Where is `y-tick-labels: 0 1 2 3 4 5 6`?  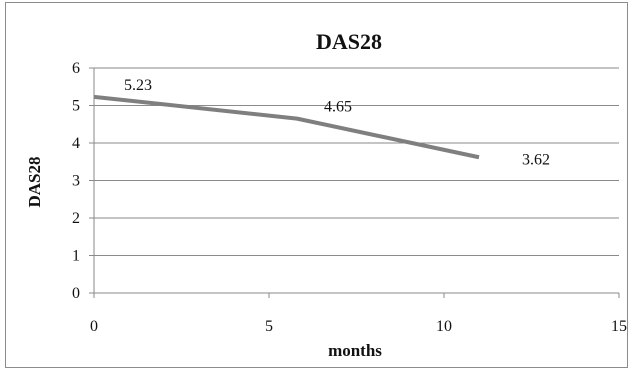
y-tick-labels: 0 1 2 3 4 5 6 is located at coordinates (76, 181).